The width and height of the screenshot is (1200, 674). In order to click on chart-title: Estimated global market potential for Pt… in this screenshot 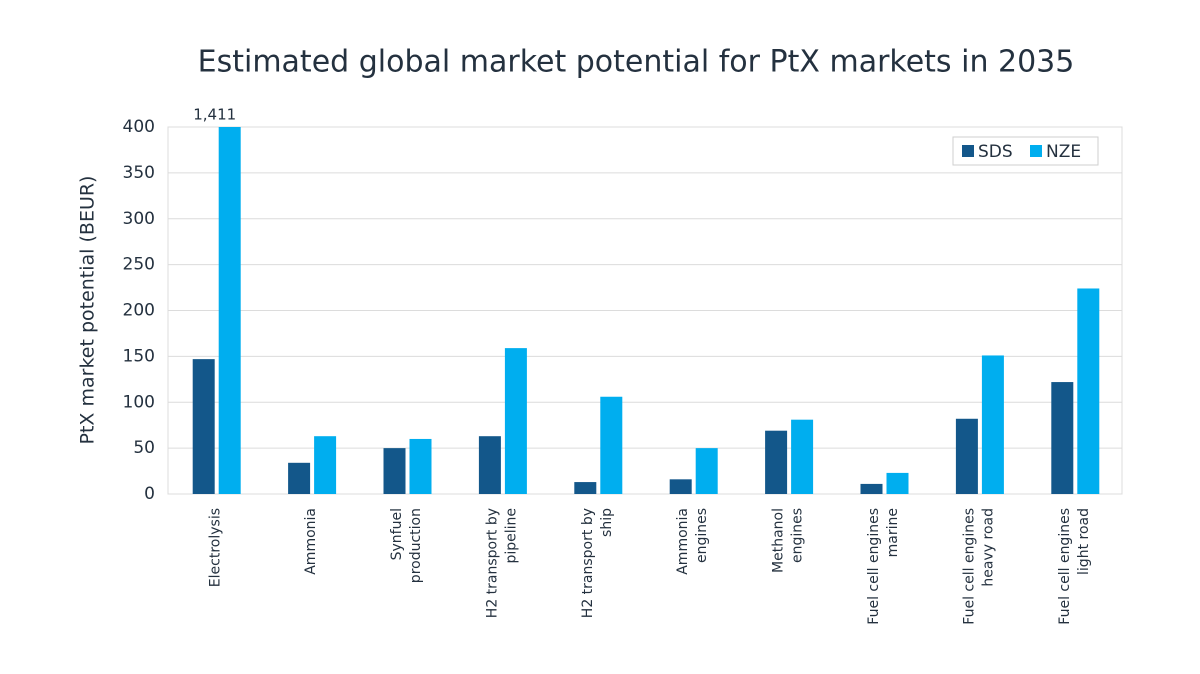, I will do `click(636, 62)`.